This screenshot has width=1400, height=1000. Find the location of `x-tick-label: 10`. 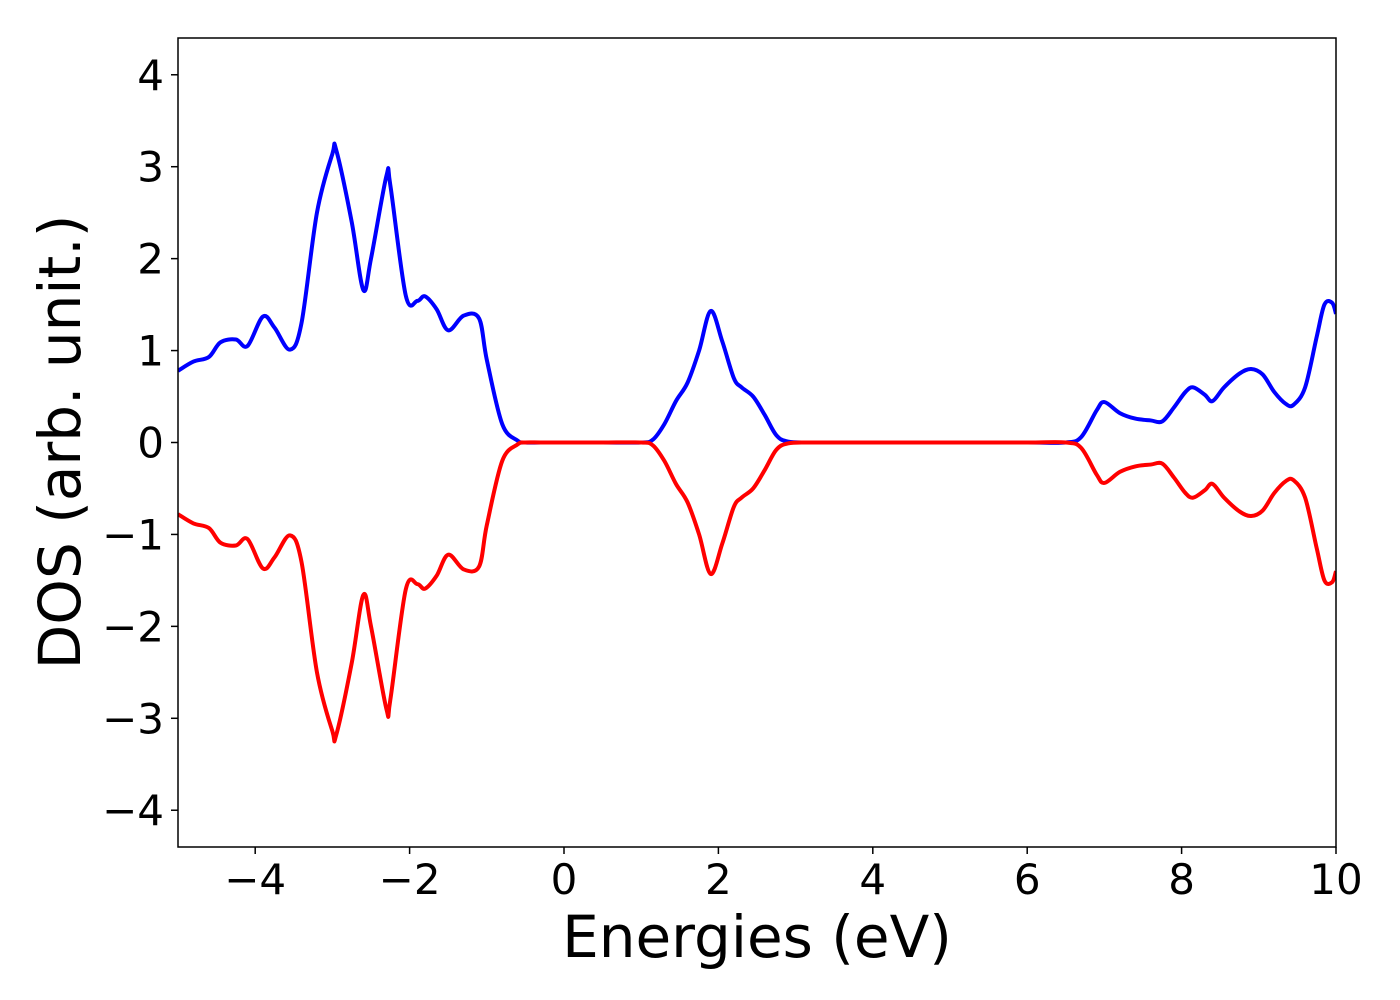

x-tick-label: 10 is located at coordinates (1335, 879).